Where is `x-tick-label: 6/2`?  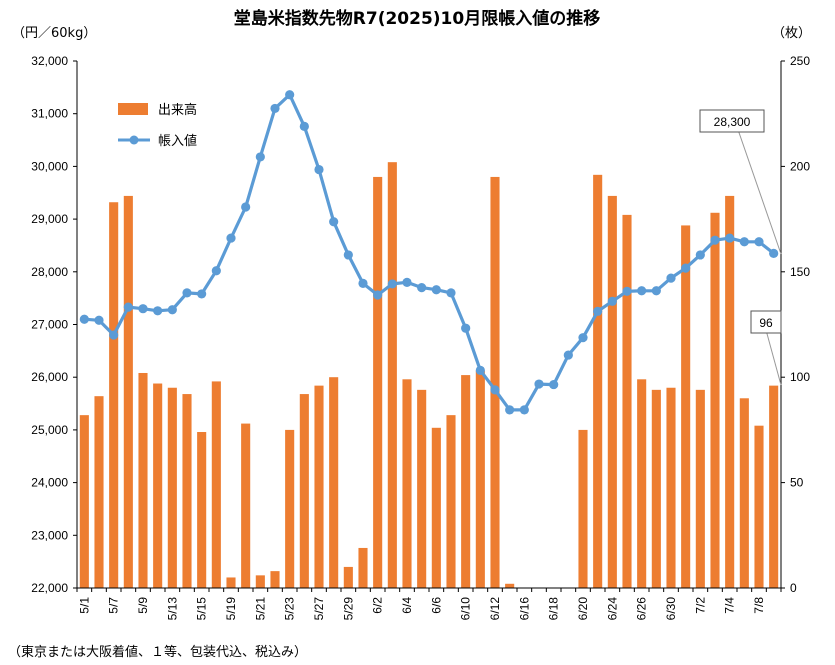
x-tick-label: 6/2 is located at coordinates (378, 605).